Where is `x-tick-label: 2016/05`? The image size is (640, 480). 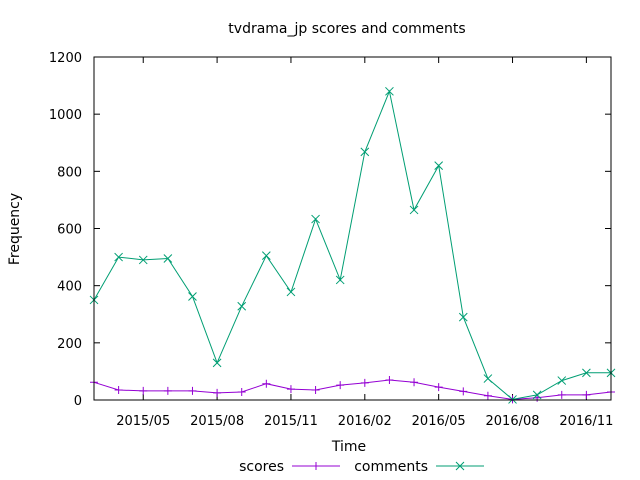 x-tick-label: 2016/05 is located at coordinates (439, 421).